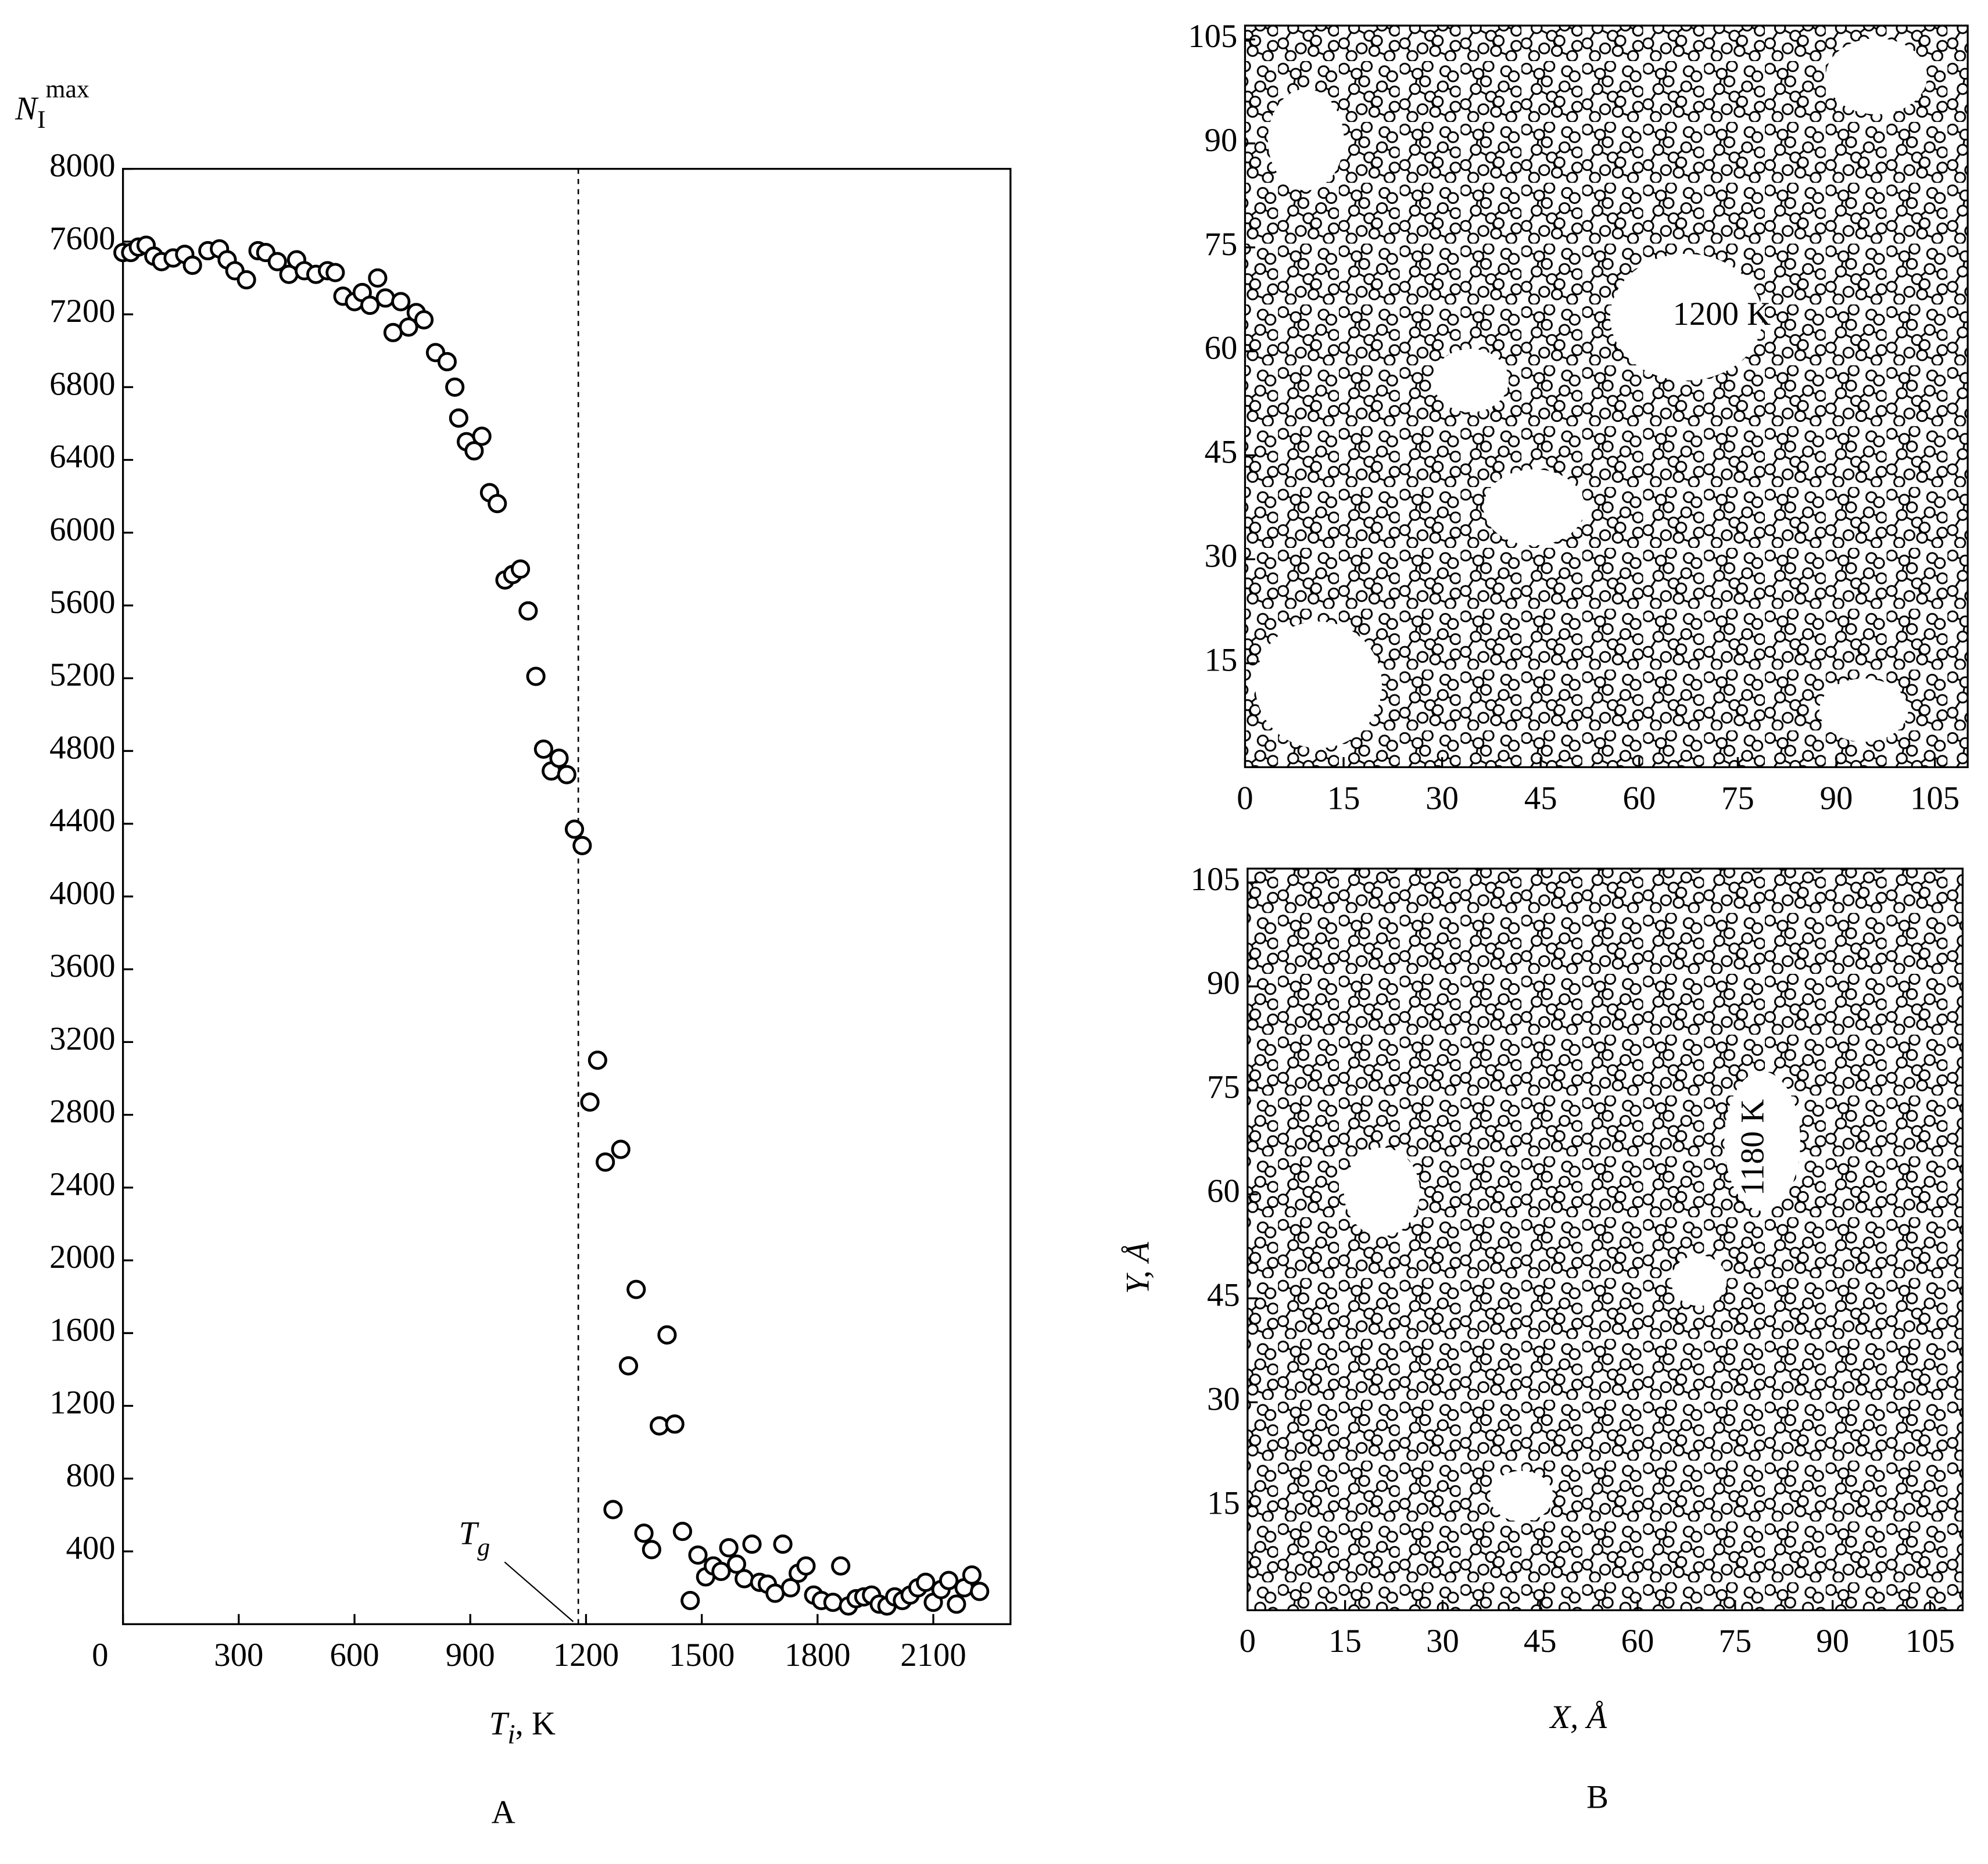 This screenshot has width=1988, height=1864. What do you see at coordinates (90, 1475) in the screenshot?
I see `y-tick-label: 800` at bounding box center [90, 1475].